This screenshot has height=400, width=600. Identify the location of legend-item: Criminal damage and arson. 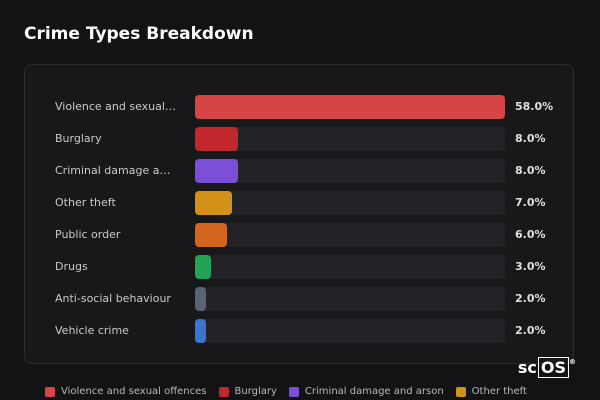
(366, 391).